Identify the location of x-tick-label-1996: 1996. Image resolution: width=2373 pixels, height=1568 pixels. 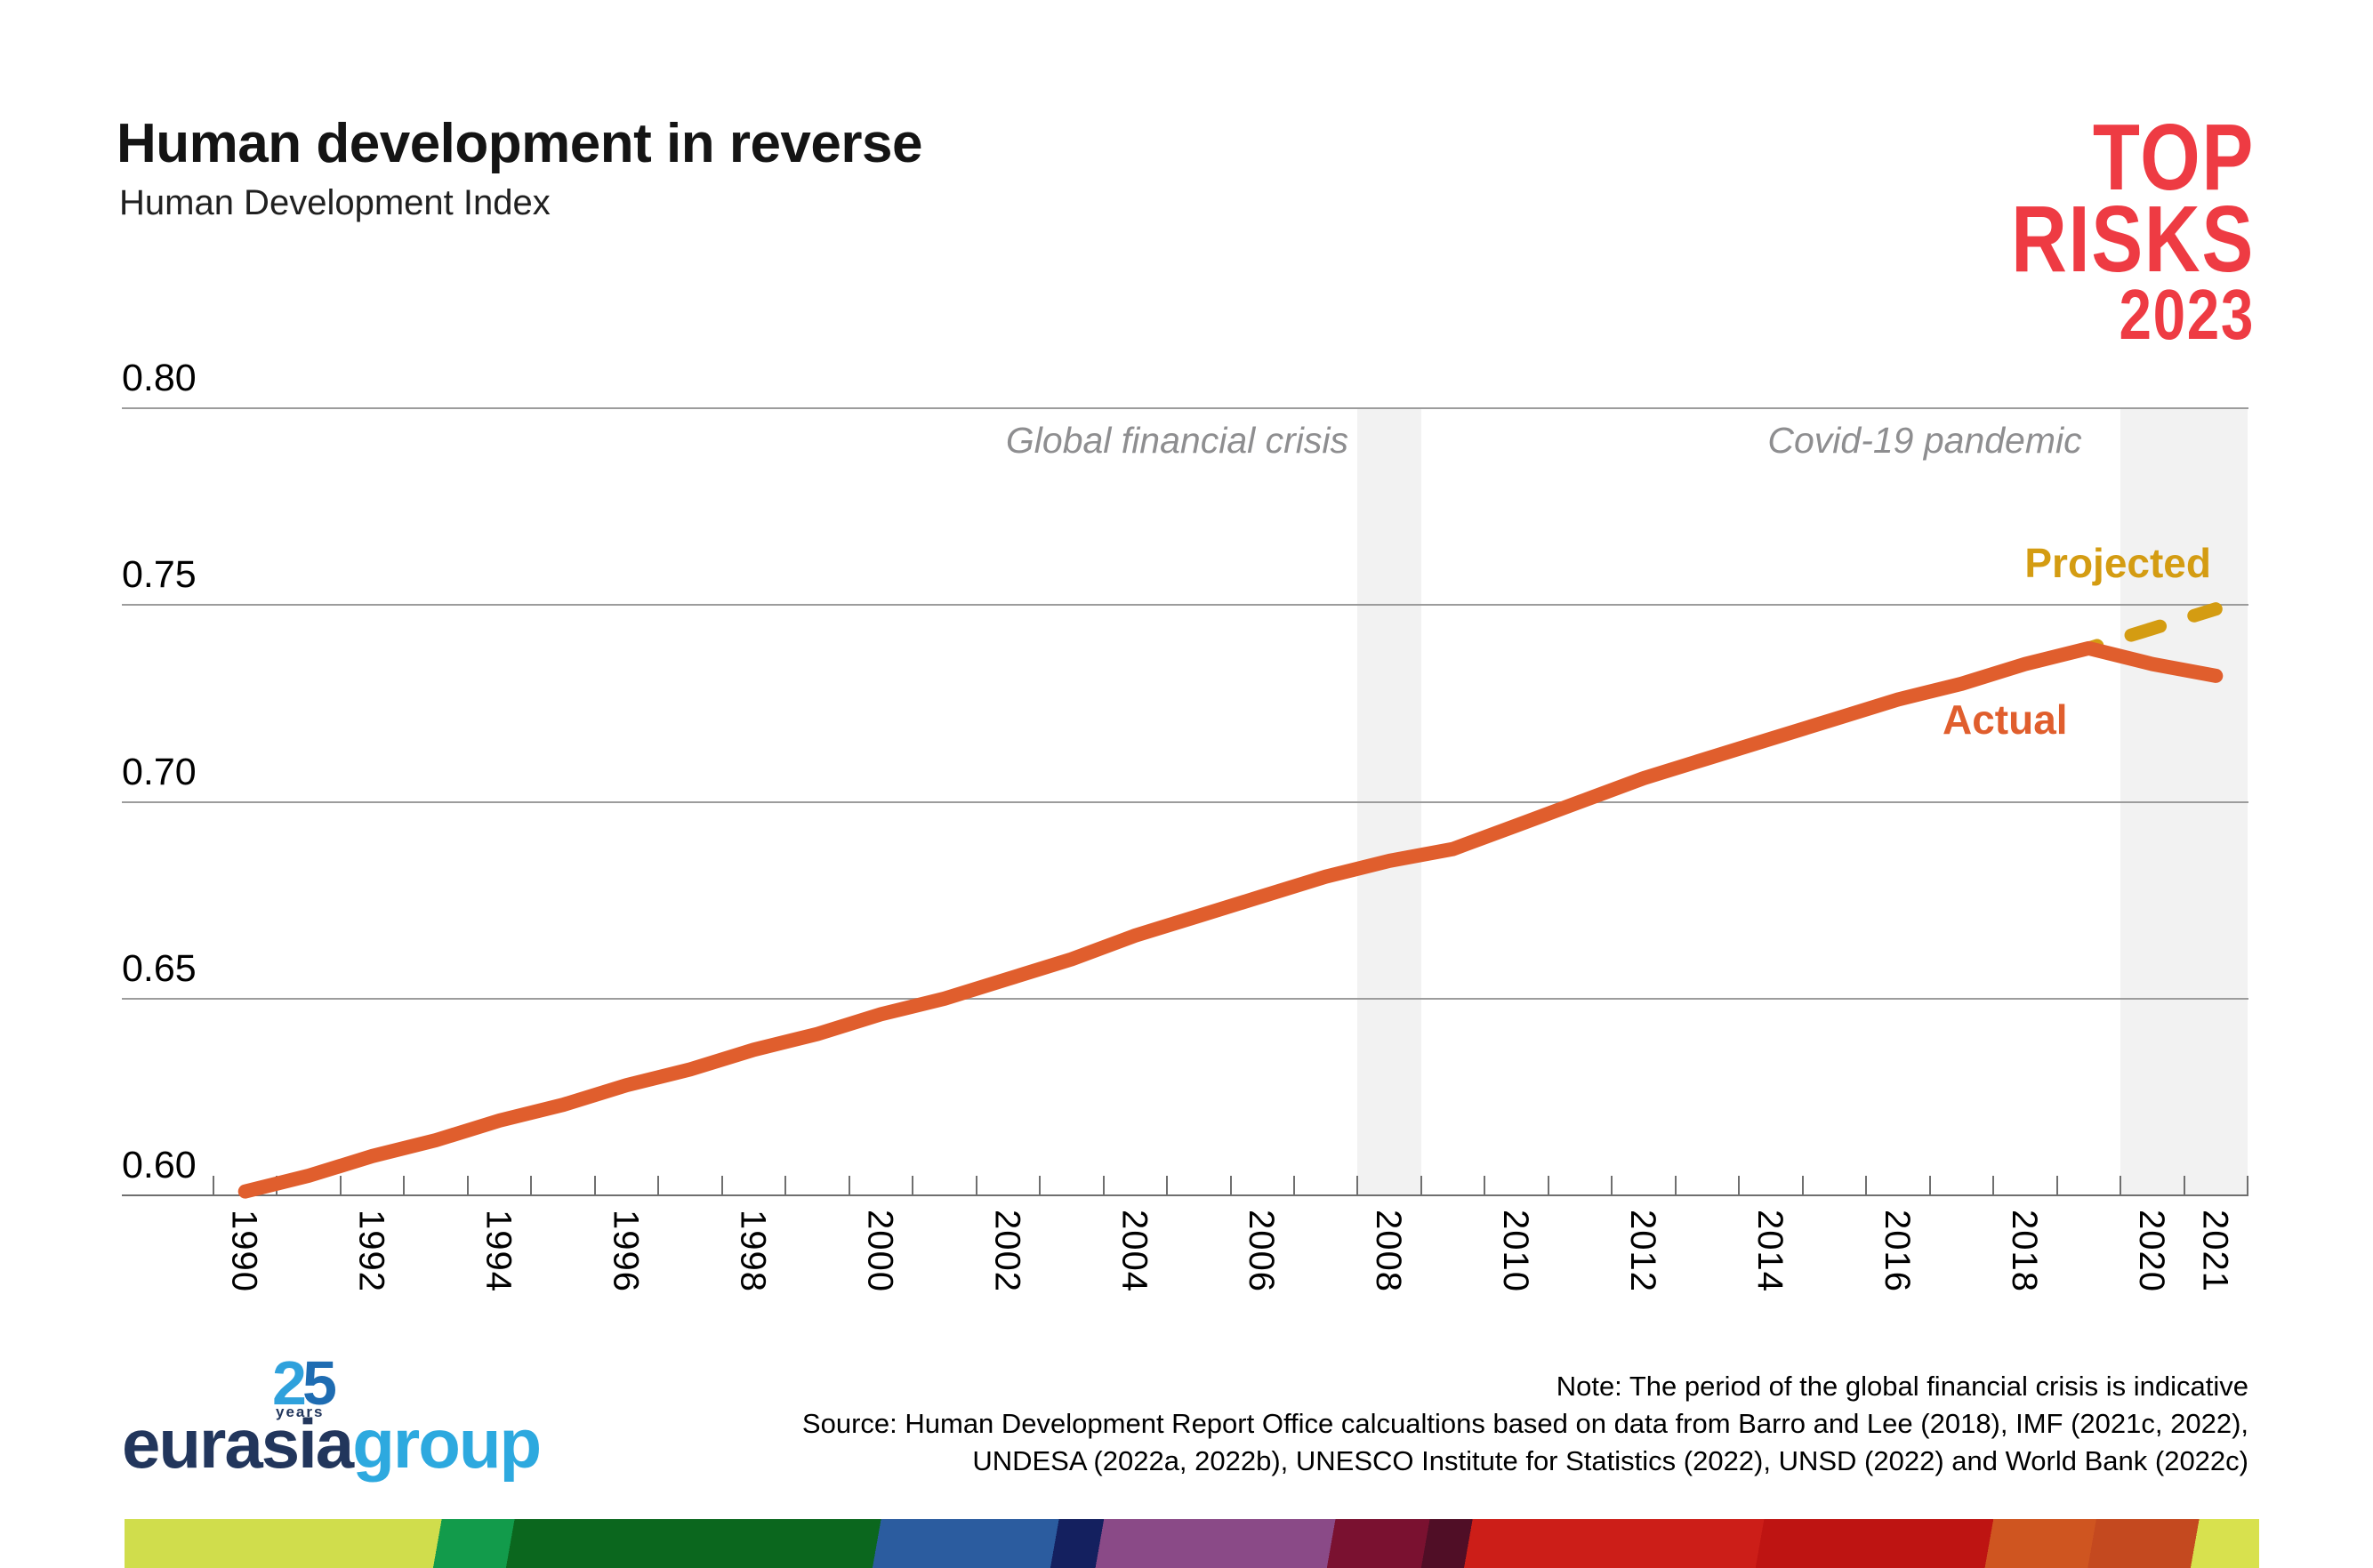
(626, 1251).